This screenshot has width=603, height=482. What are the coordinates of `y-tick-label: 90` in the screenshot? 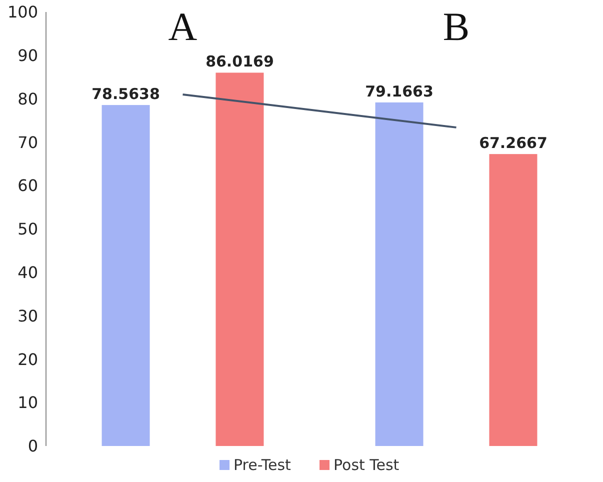 It's located at (28, 55).